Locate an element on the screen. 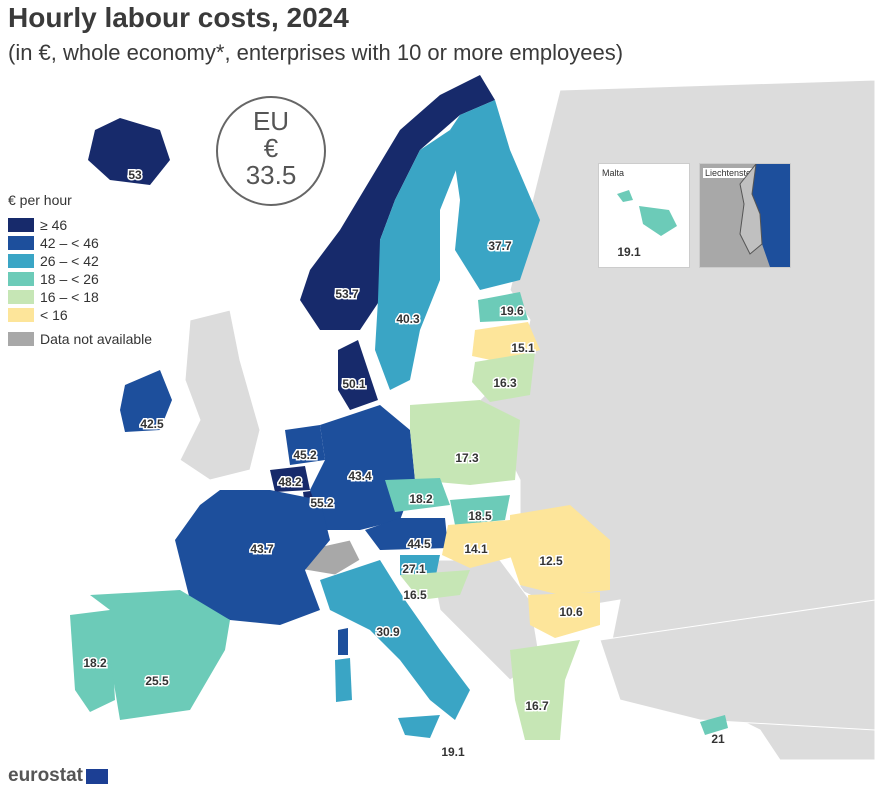 The width and height of the screenshot is (875, 791). legend-swatch-na is located at coordinates (21, 339).